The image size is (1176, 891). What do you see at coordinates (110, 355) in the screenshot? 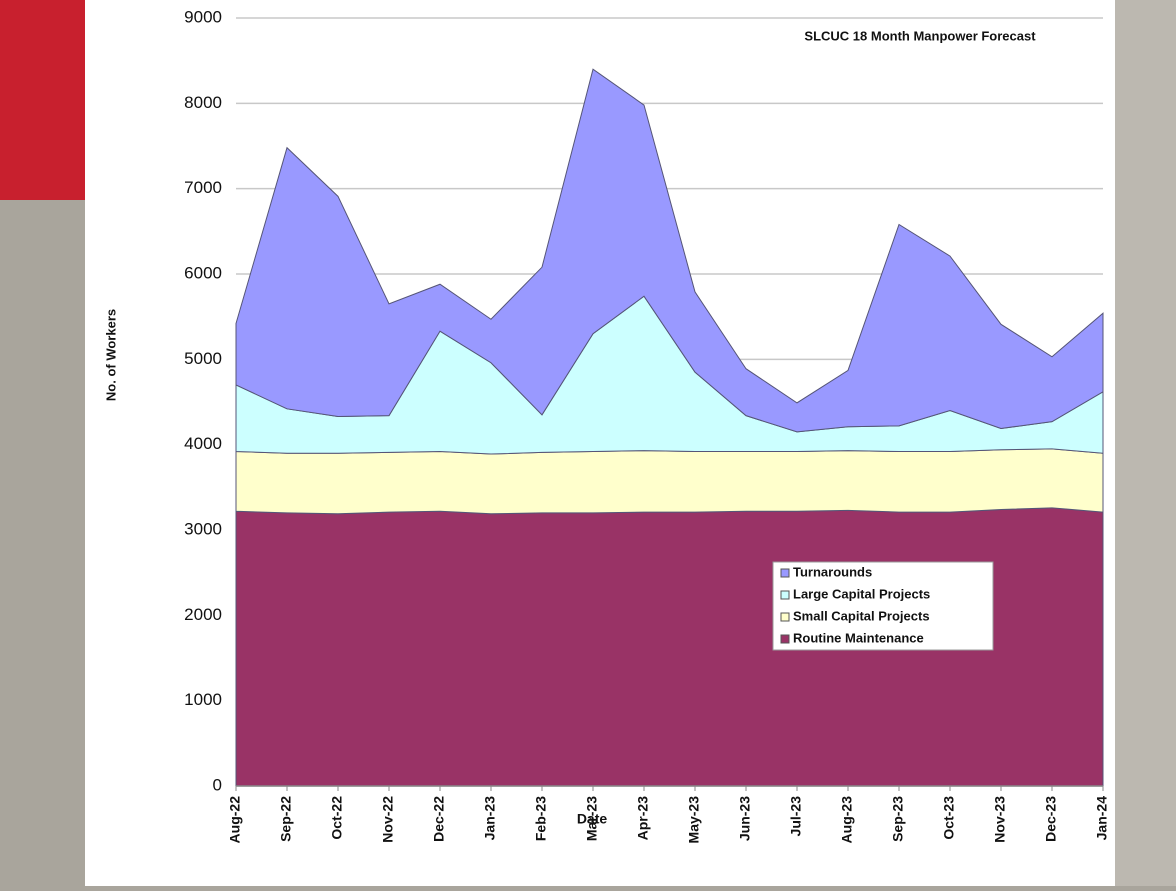
I see `y-axis-label: No. of Workers` at bounding box center [110, 355].